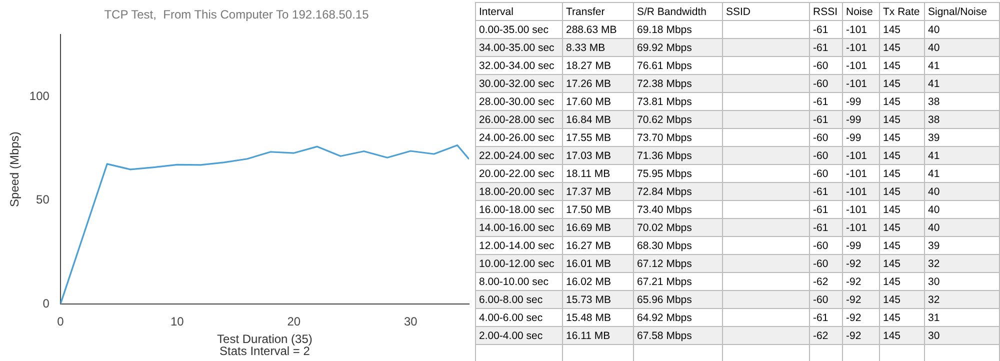 The width and height of the screenshot is (1000, 361). What do you see at coordinates (934, 300) in the screenshot?
I see `text: 32` at bounding box center [934, 300].